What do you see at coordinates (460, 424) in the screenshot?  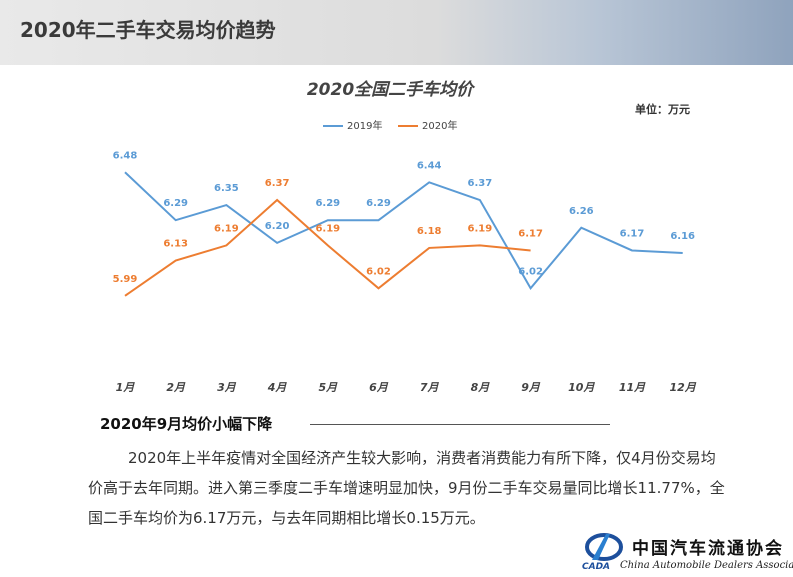 I see `section-rule` at bounding box center [460, 424].